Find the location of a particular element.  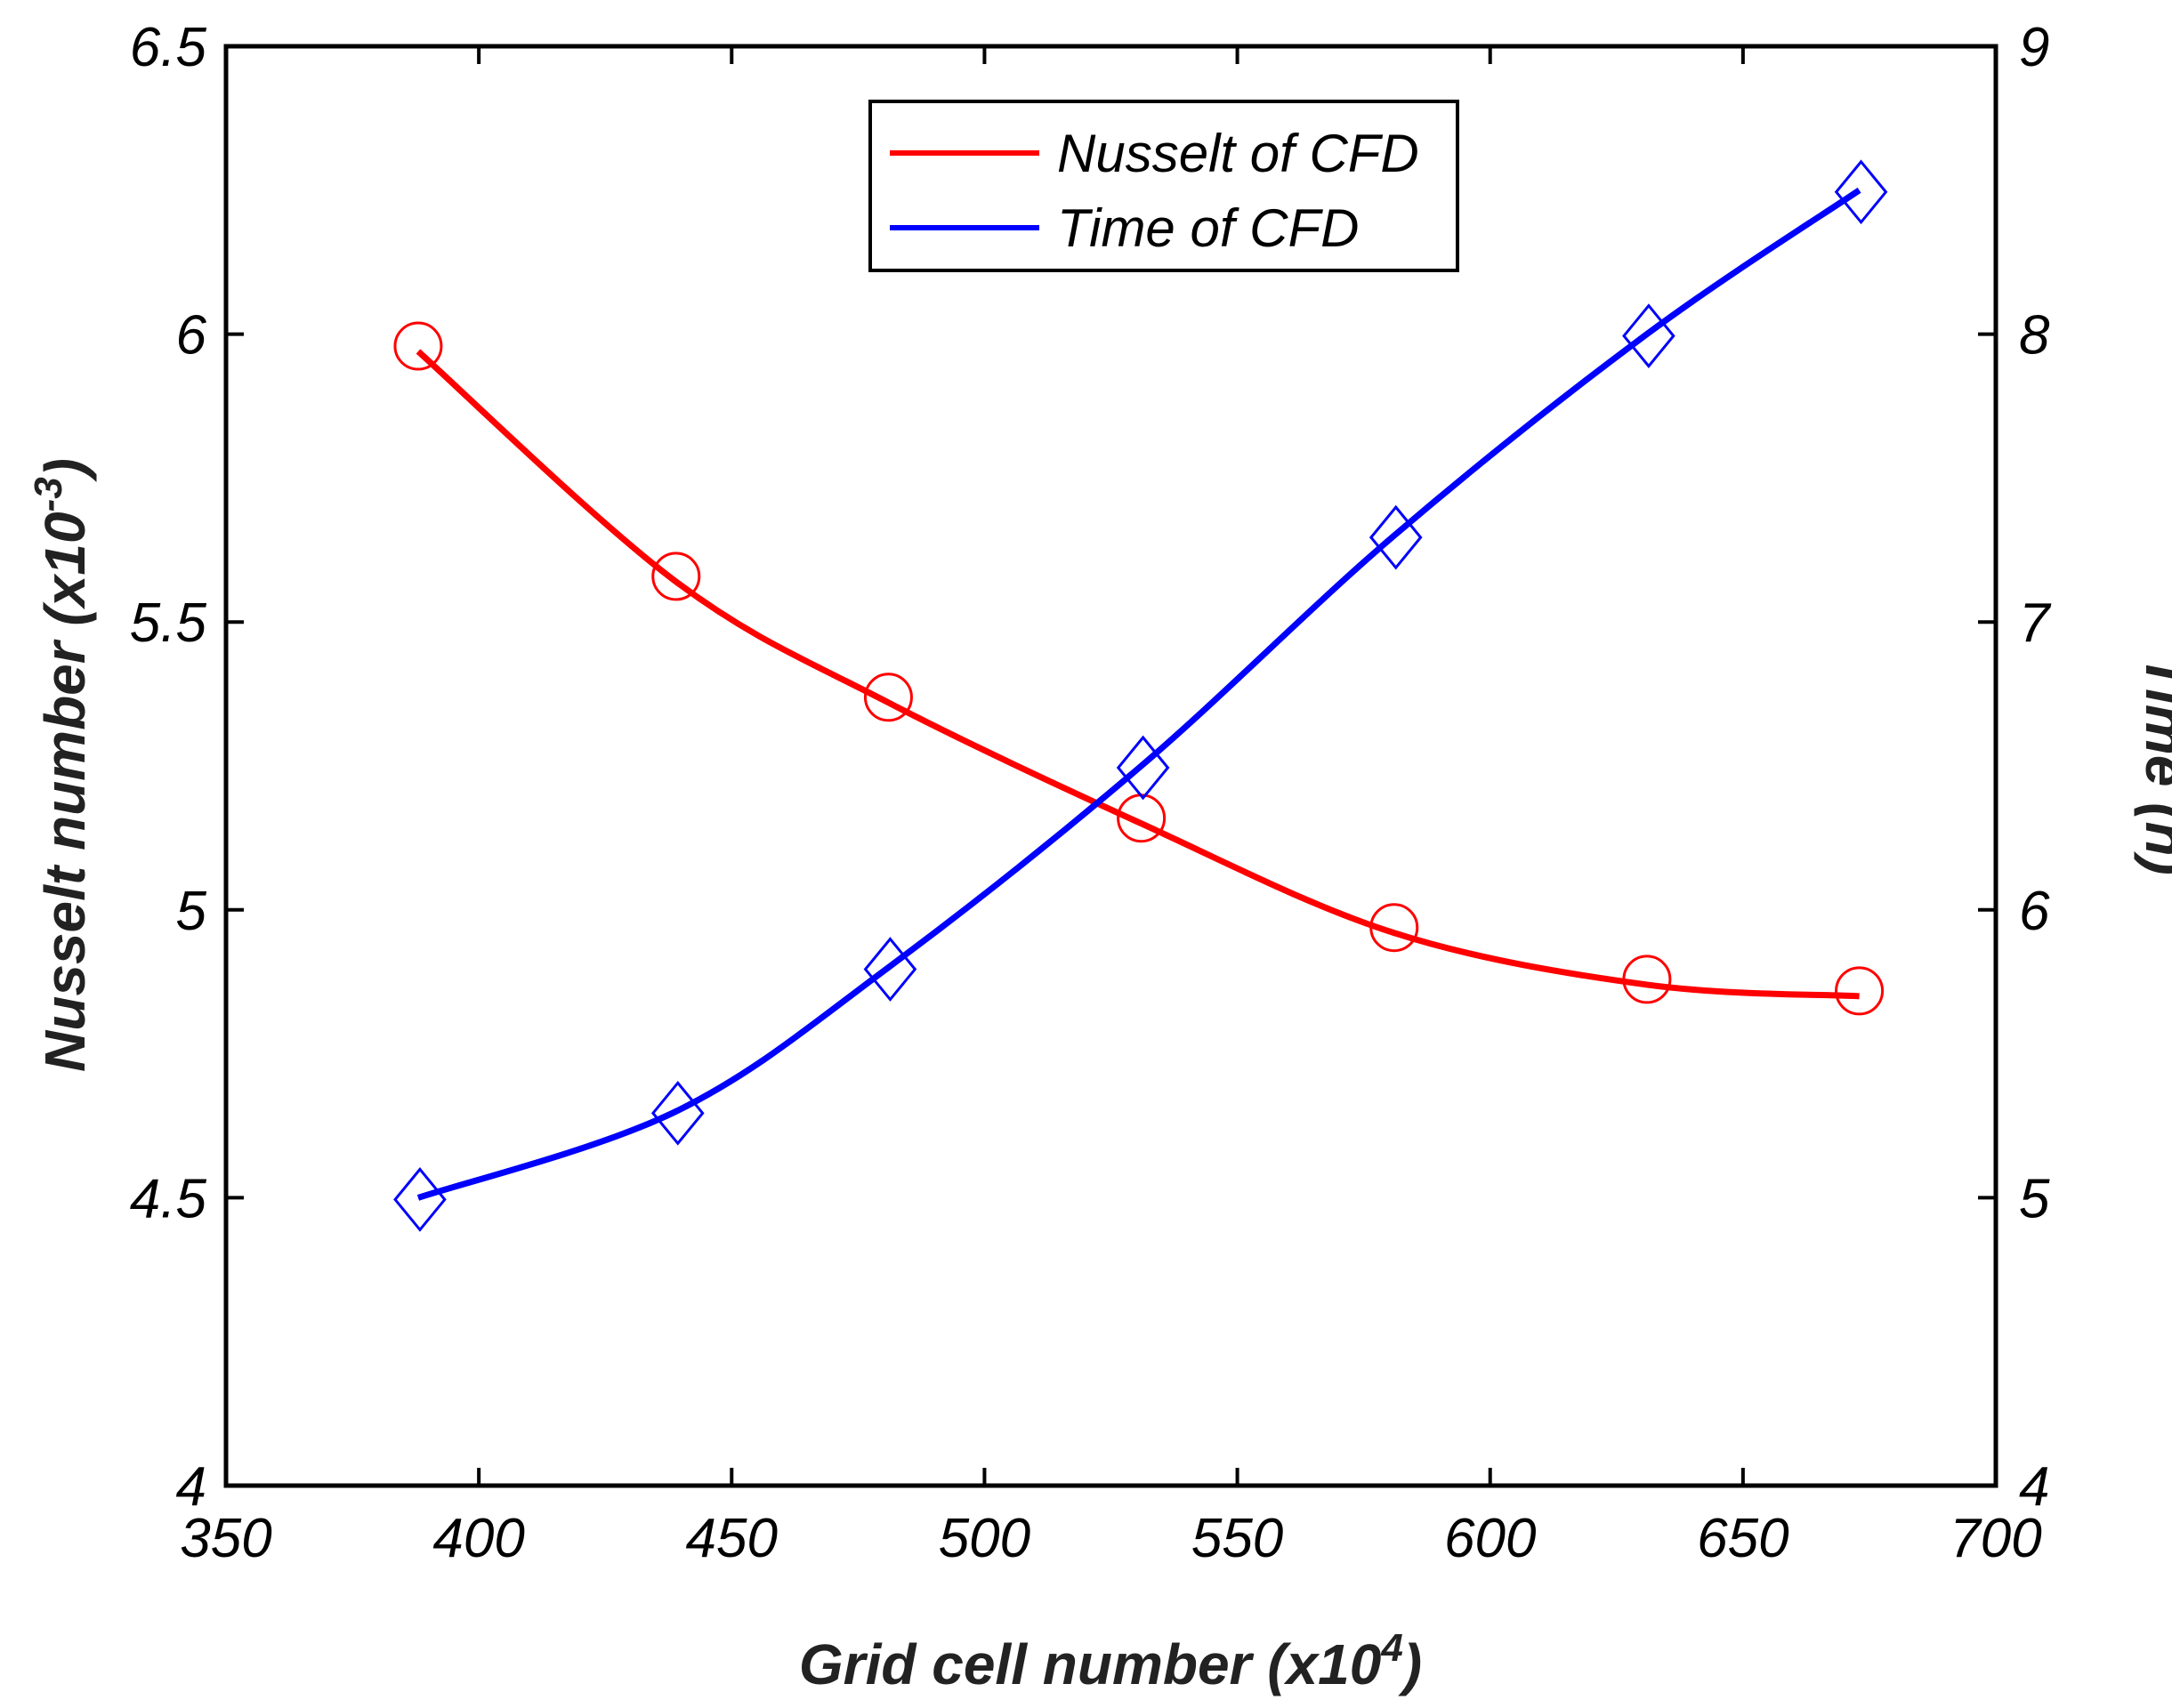

legend-label-time: Time of CFD is located at coordinates (1208, 228).